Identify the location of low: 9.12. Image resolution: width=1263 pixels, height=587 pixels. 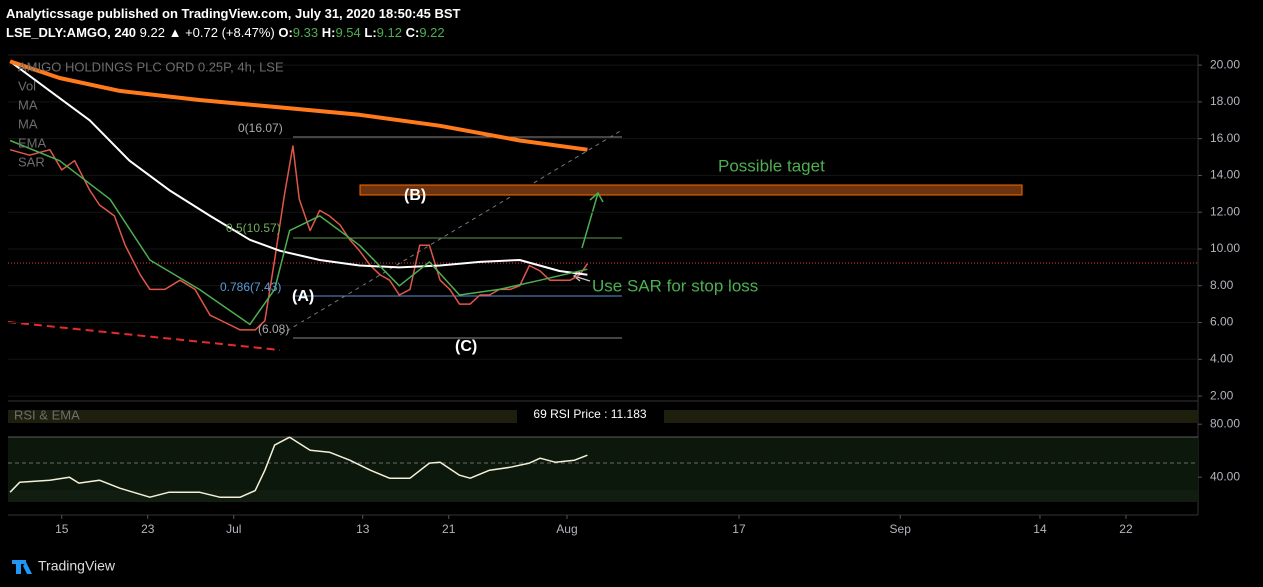
(389, 32).